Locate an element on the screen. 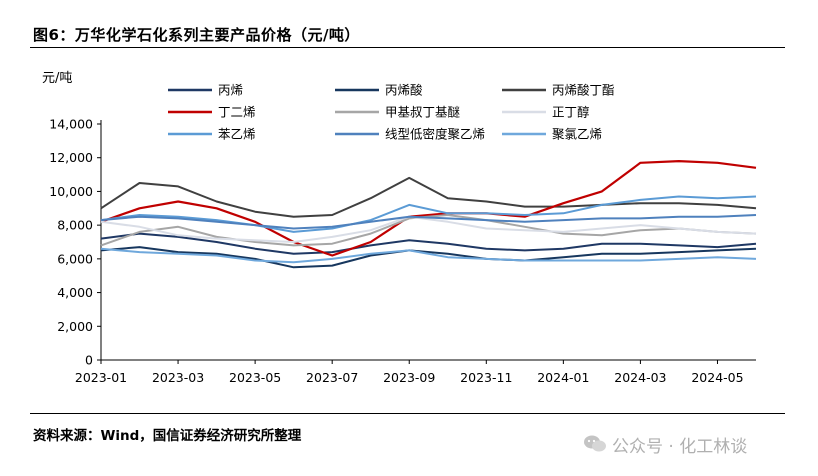  x-tick-label: 2023-05 is located at coordinates (255, 377).